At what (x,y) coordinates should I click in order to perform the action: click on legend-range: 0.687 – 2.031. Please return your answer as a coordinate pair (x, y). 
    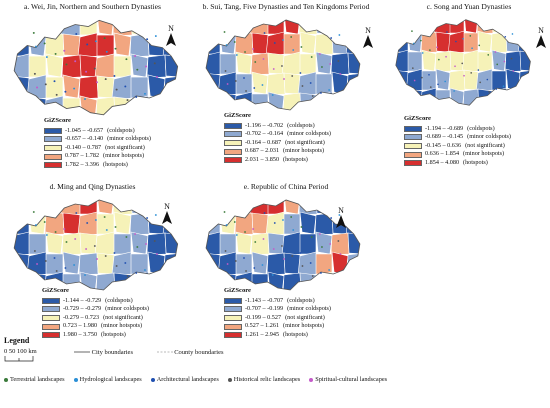
    Looking at the image, I should click on (262, 151).